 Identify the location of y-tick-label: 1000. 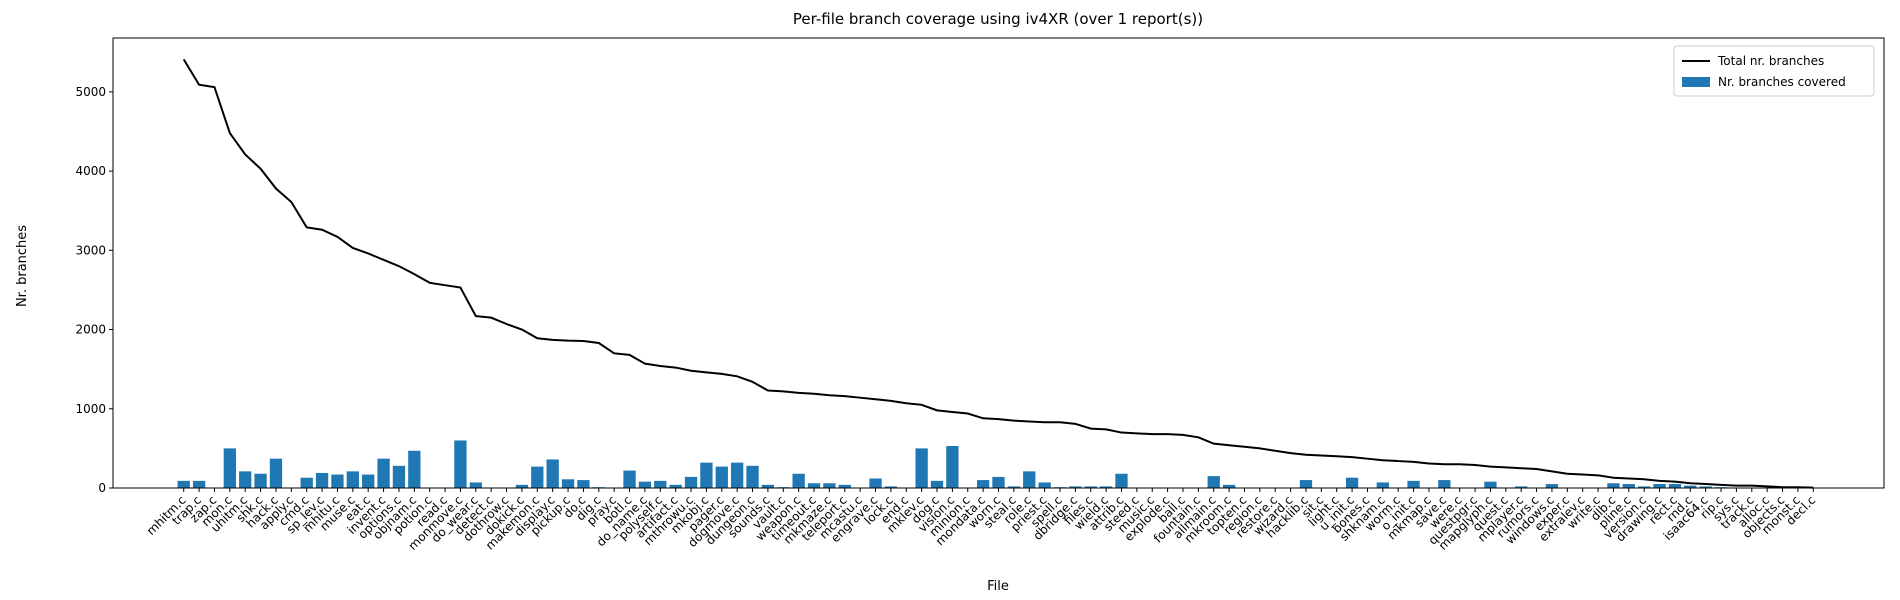
(90, 409).